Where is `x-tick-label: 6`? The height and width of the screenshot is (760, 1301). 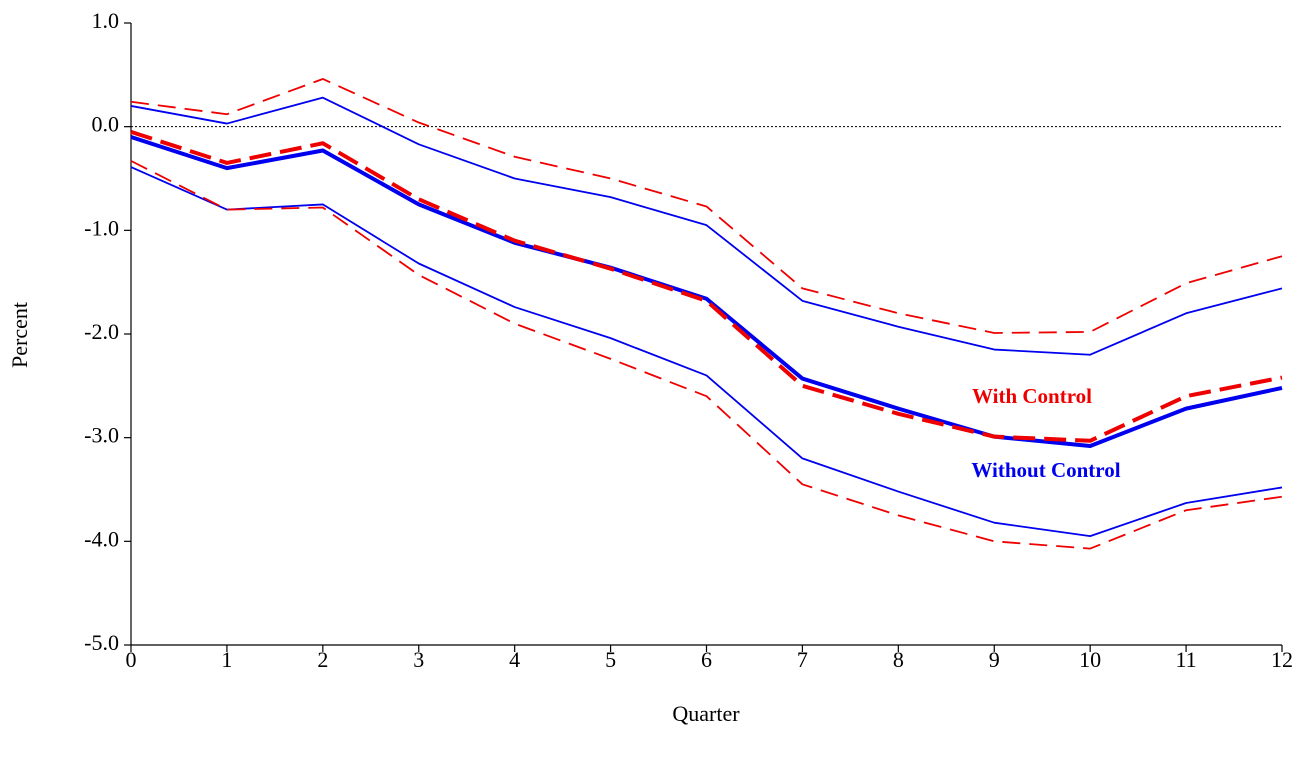 x-tick-label: 6 is located at coordinates (706, 659).